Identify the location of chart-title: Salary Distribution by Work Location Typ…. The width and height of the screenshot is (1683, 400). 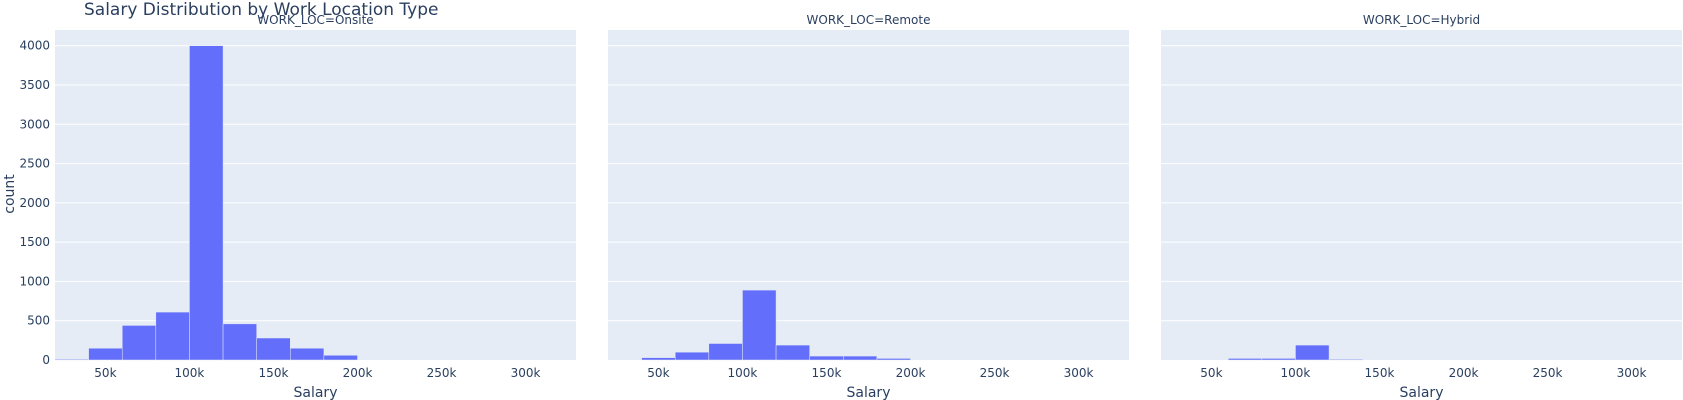
(261, 10).